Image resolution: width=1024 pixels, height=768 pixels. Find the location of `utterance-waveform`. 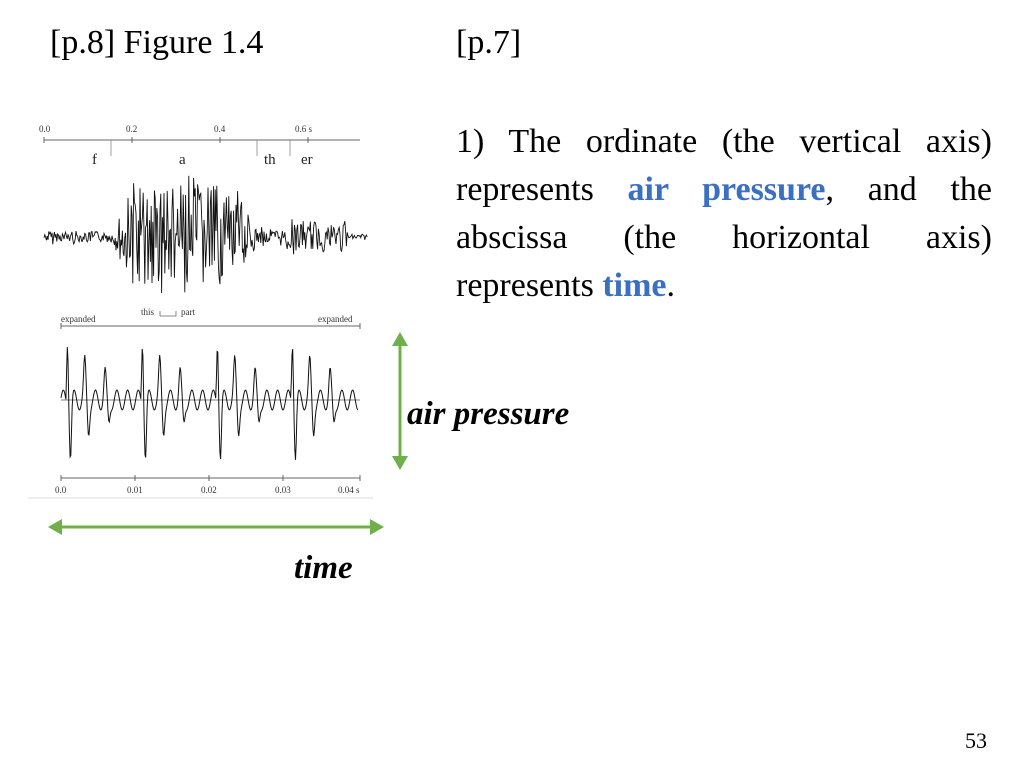

utterance-waveform is located at coordinates (205, 234).